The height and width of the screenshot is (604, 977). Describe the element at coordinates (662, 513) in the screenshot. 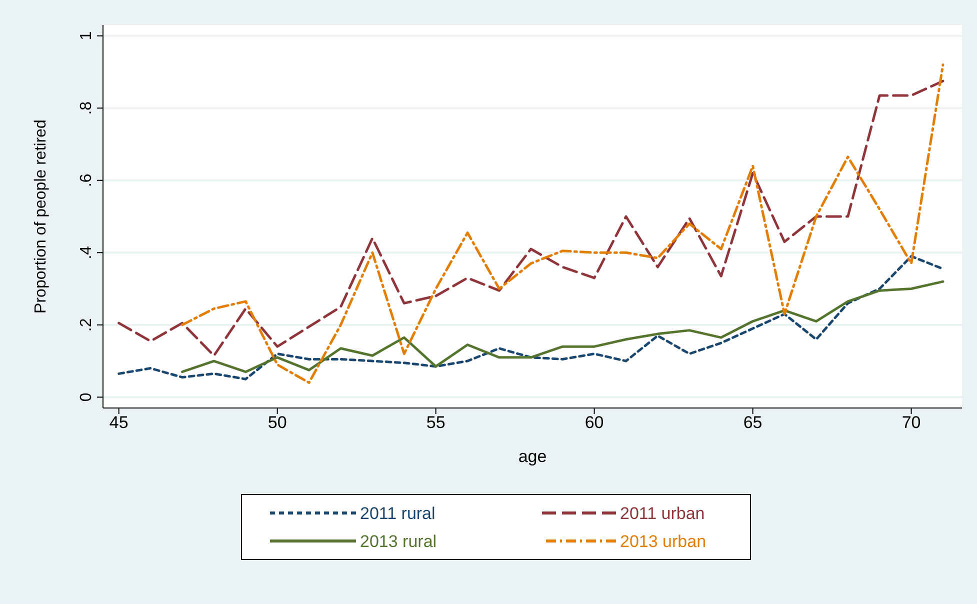

I see `legend-label: 2011 urban` at that location.